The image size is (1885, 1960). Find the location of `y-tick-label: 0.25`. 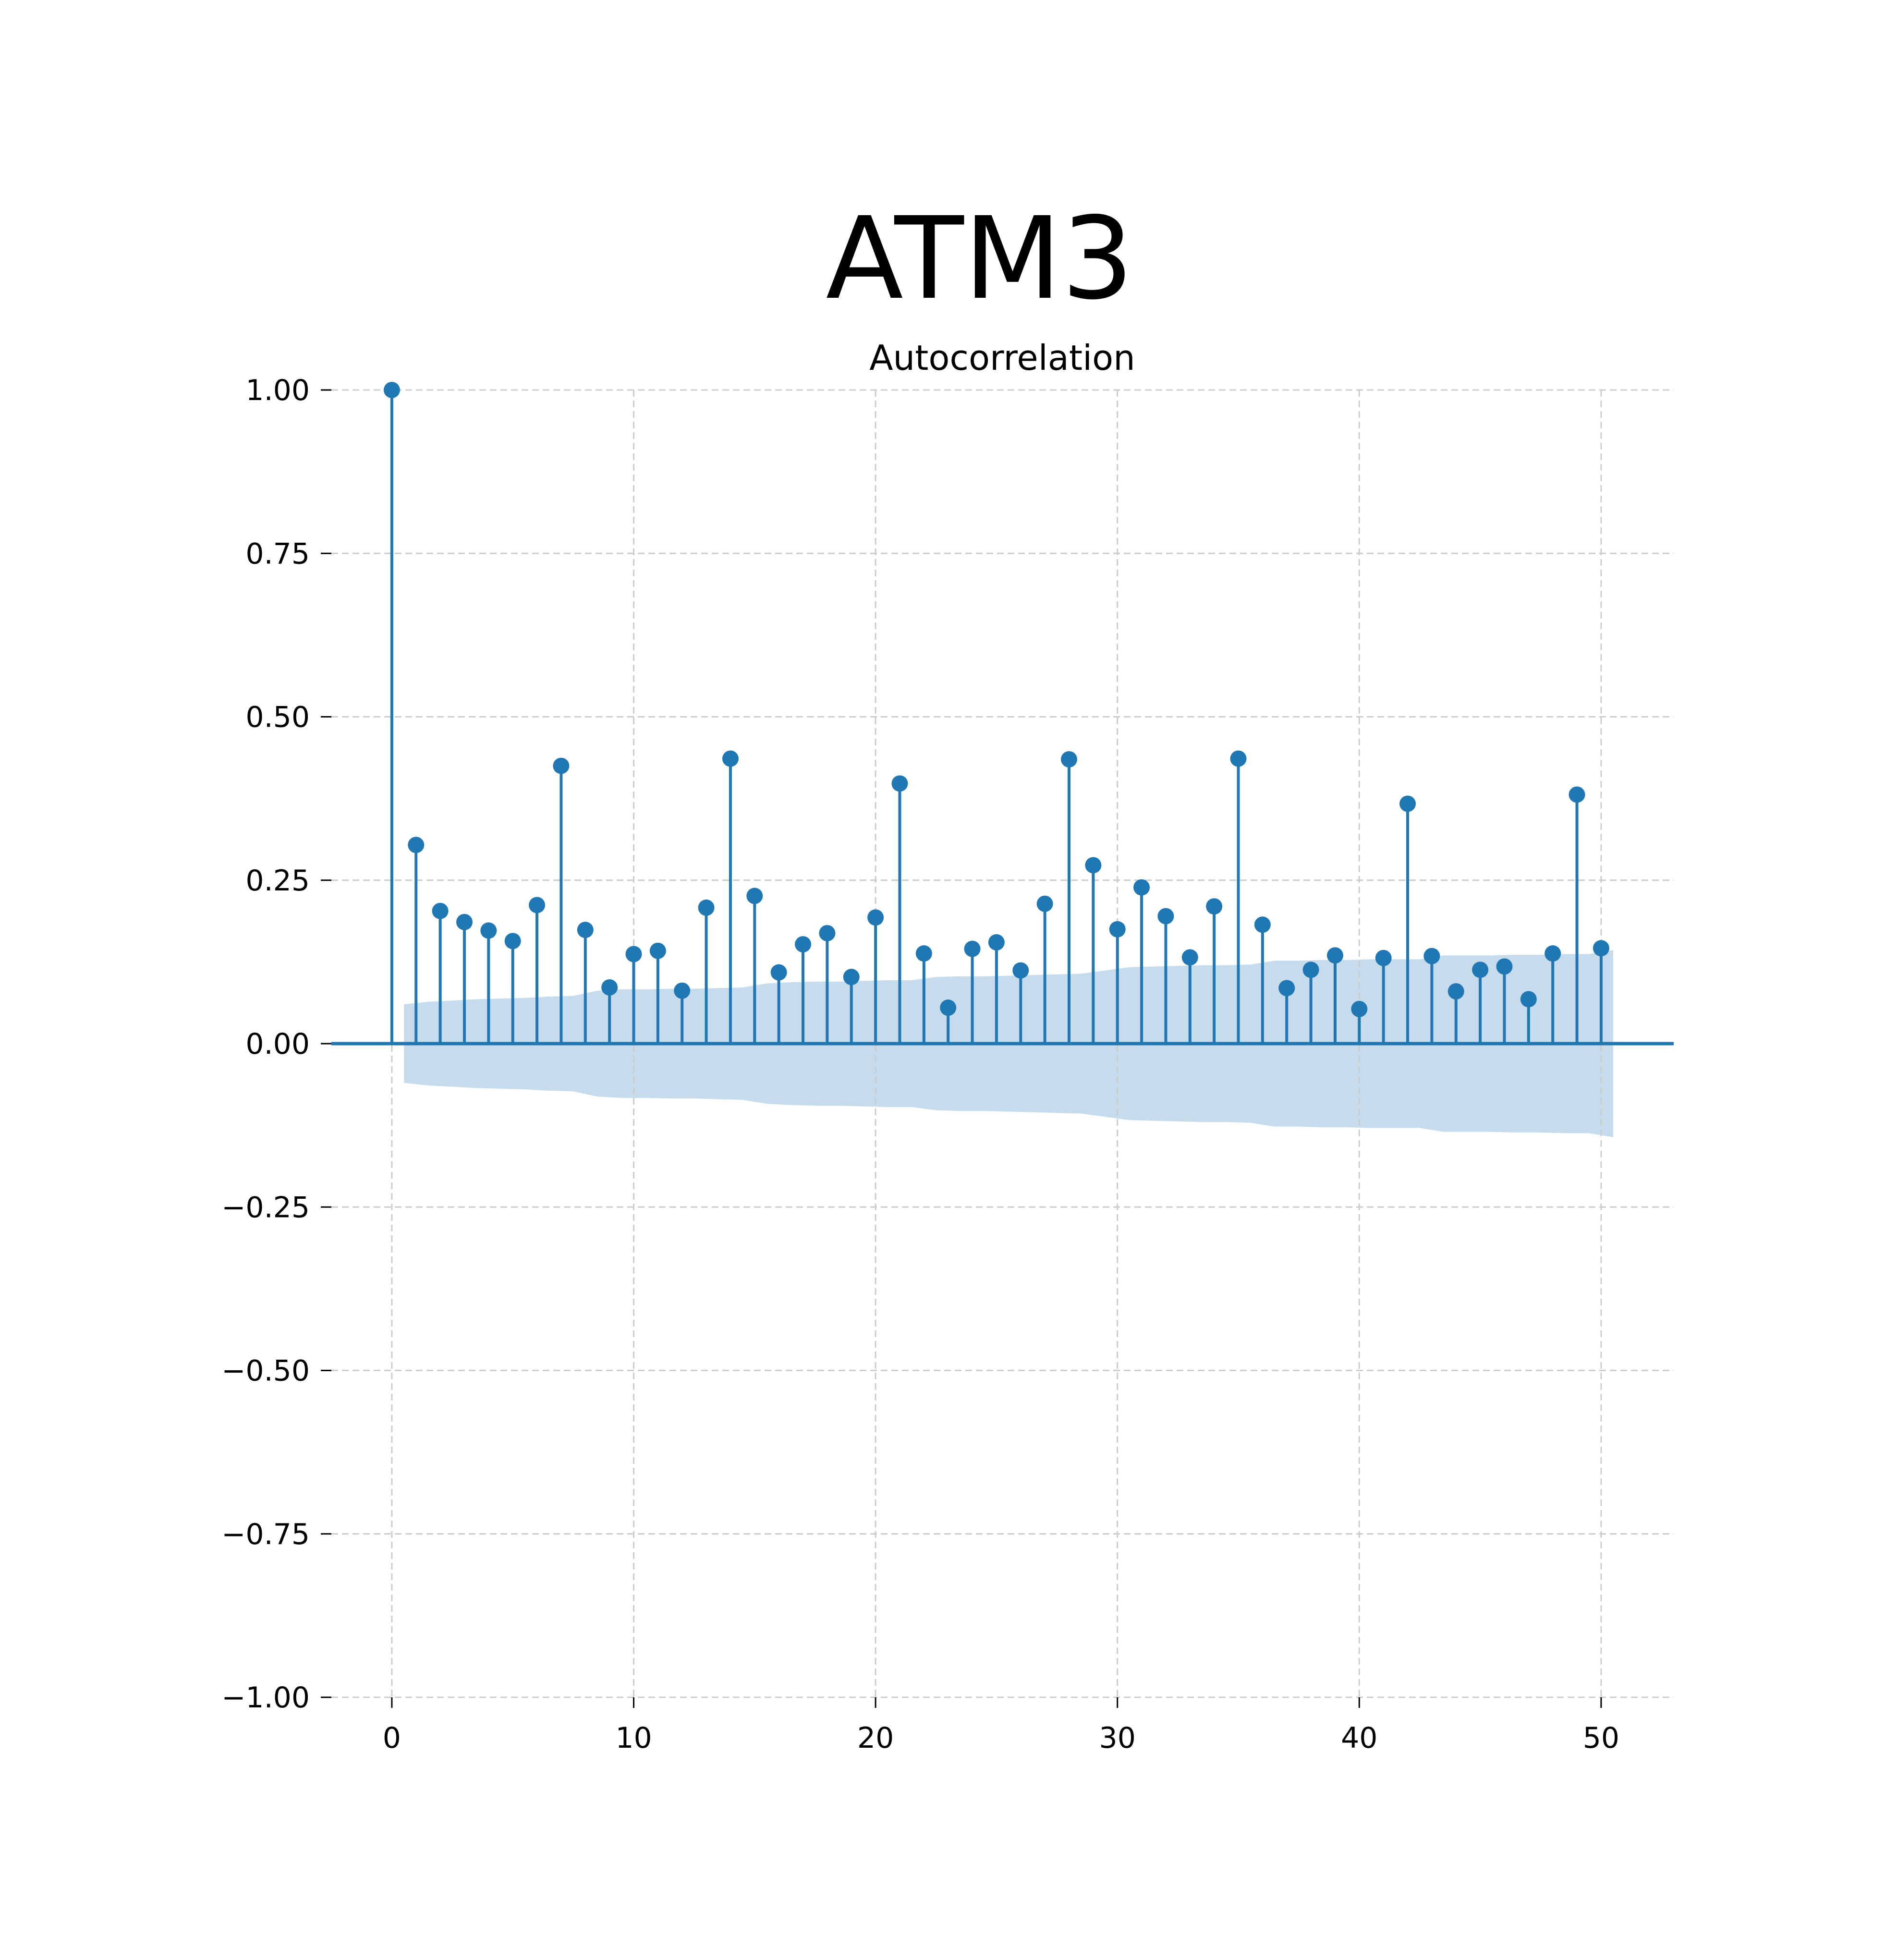

y-tick-label: 0.25 is located at coordinates (277, 881).